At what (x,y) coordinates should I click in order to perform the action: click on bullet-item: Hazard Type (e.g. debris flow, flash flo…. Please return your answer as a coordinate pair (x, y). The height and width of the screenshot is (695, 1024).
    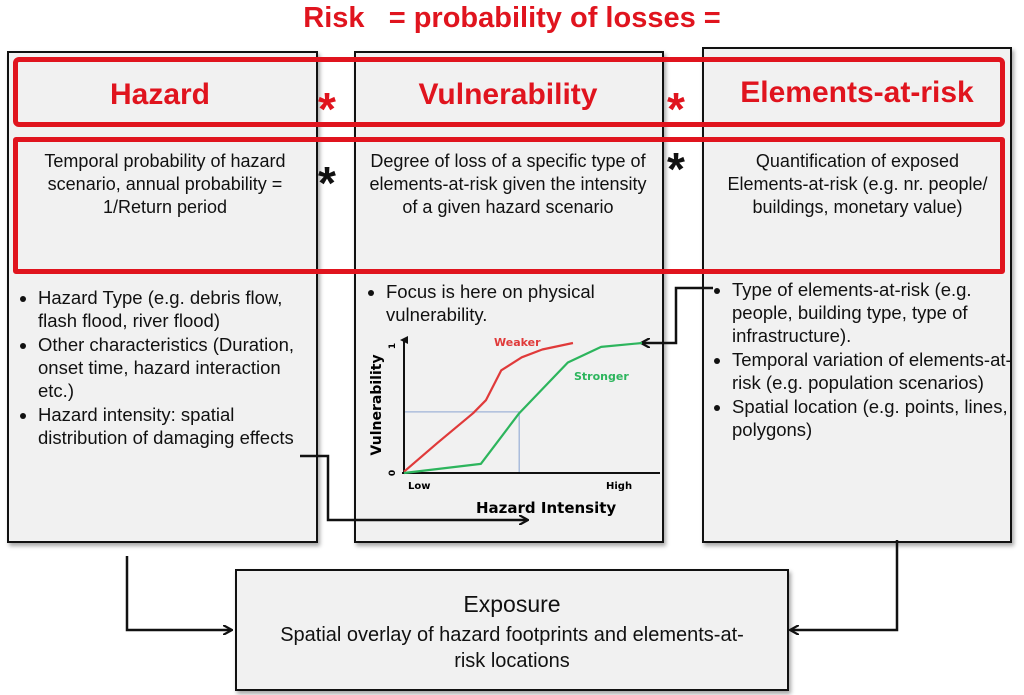
    Looking at the image, I should click on (175, 309).